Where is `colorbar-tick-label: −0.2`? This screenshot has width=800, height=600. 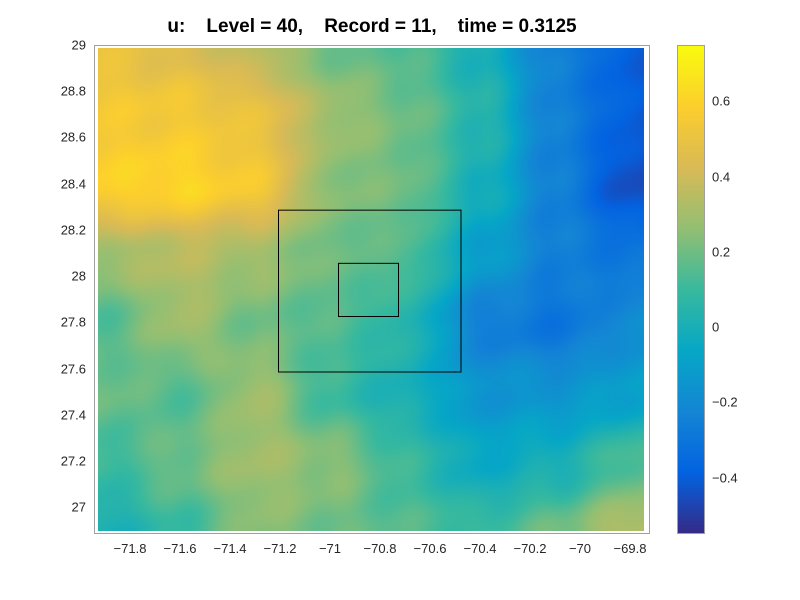 colorbar-tick-label: −0.2 is located at coordinates (725, 402).